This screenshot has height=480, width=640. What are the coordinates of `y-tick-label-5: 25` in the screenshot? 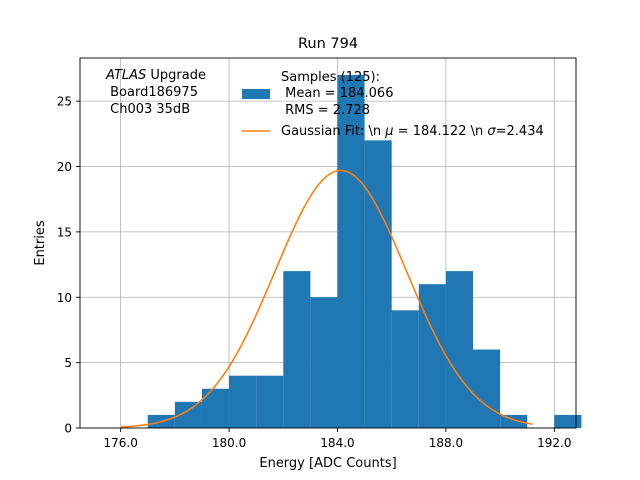 It's located at (64, 102).